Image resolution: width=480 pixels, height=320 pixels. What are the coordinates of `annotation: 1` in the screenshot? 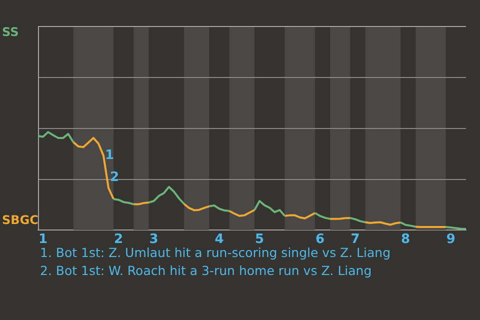 It's located at (109, 155).